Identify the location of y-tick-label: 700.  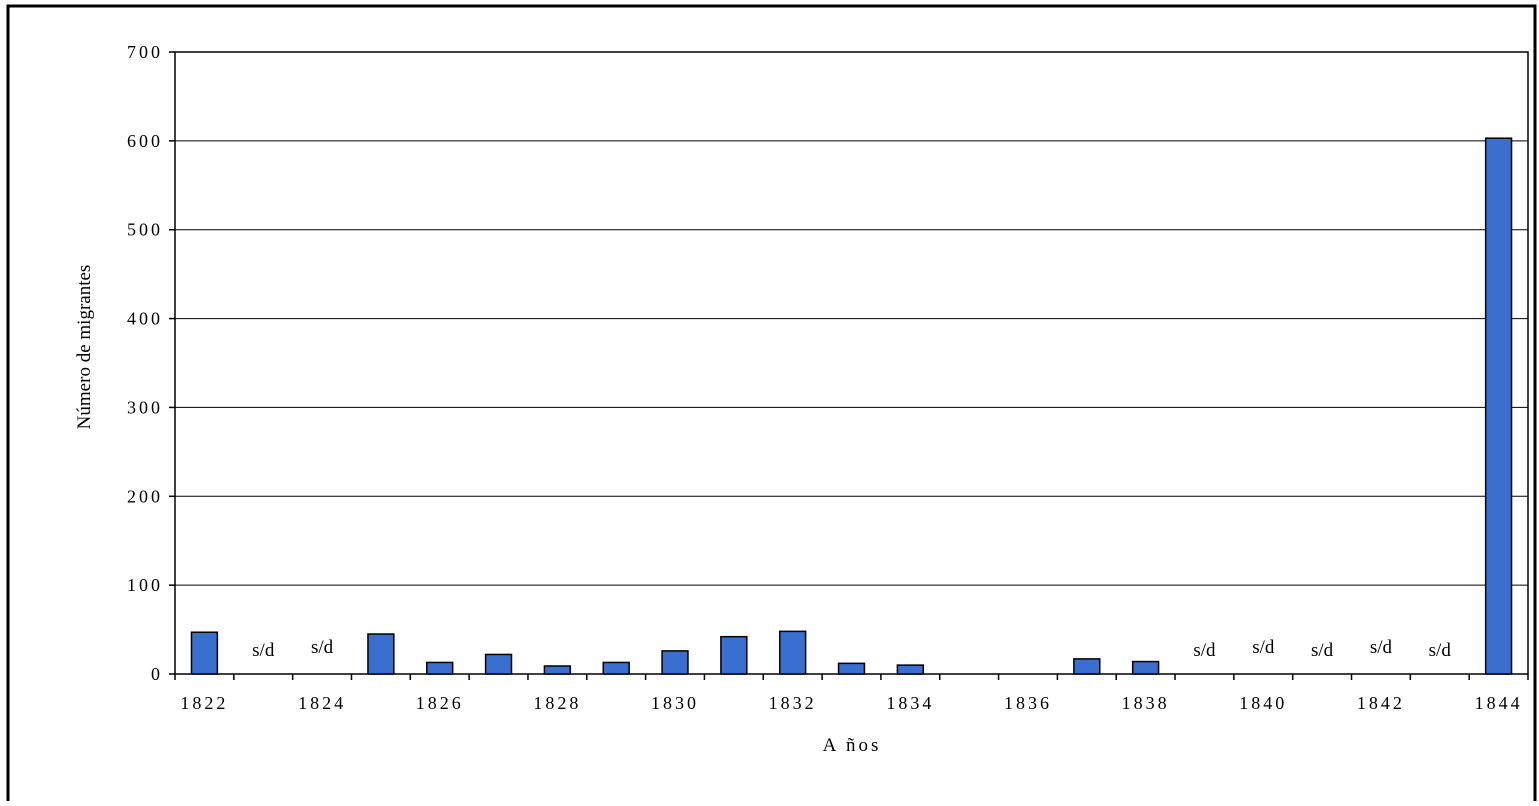
(145, 52).